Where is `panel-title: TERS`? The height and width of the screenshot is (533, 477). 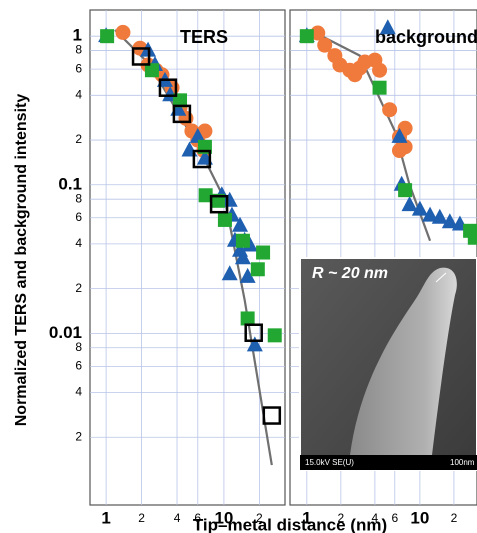
panel-title: TERS is located at coordinates (204, 37).